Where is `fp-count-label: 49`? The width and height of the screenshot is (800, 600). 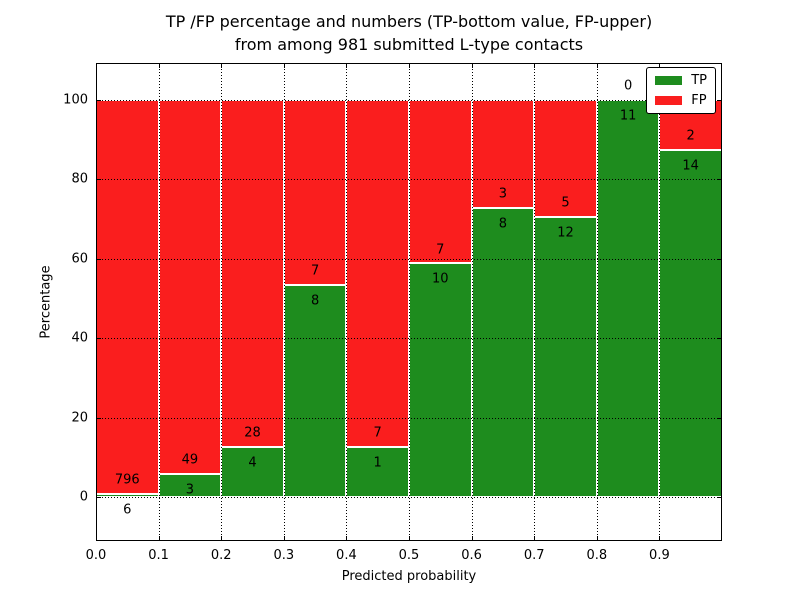
fp-count-label: 49 is located at coordinates (190, 460).